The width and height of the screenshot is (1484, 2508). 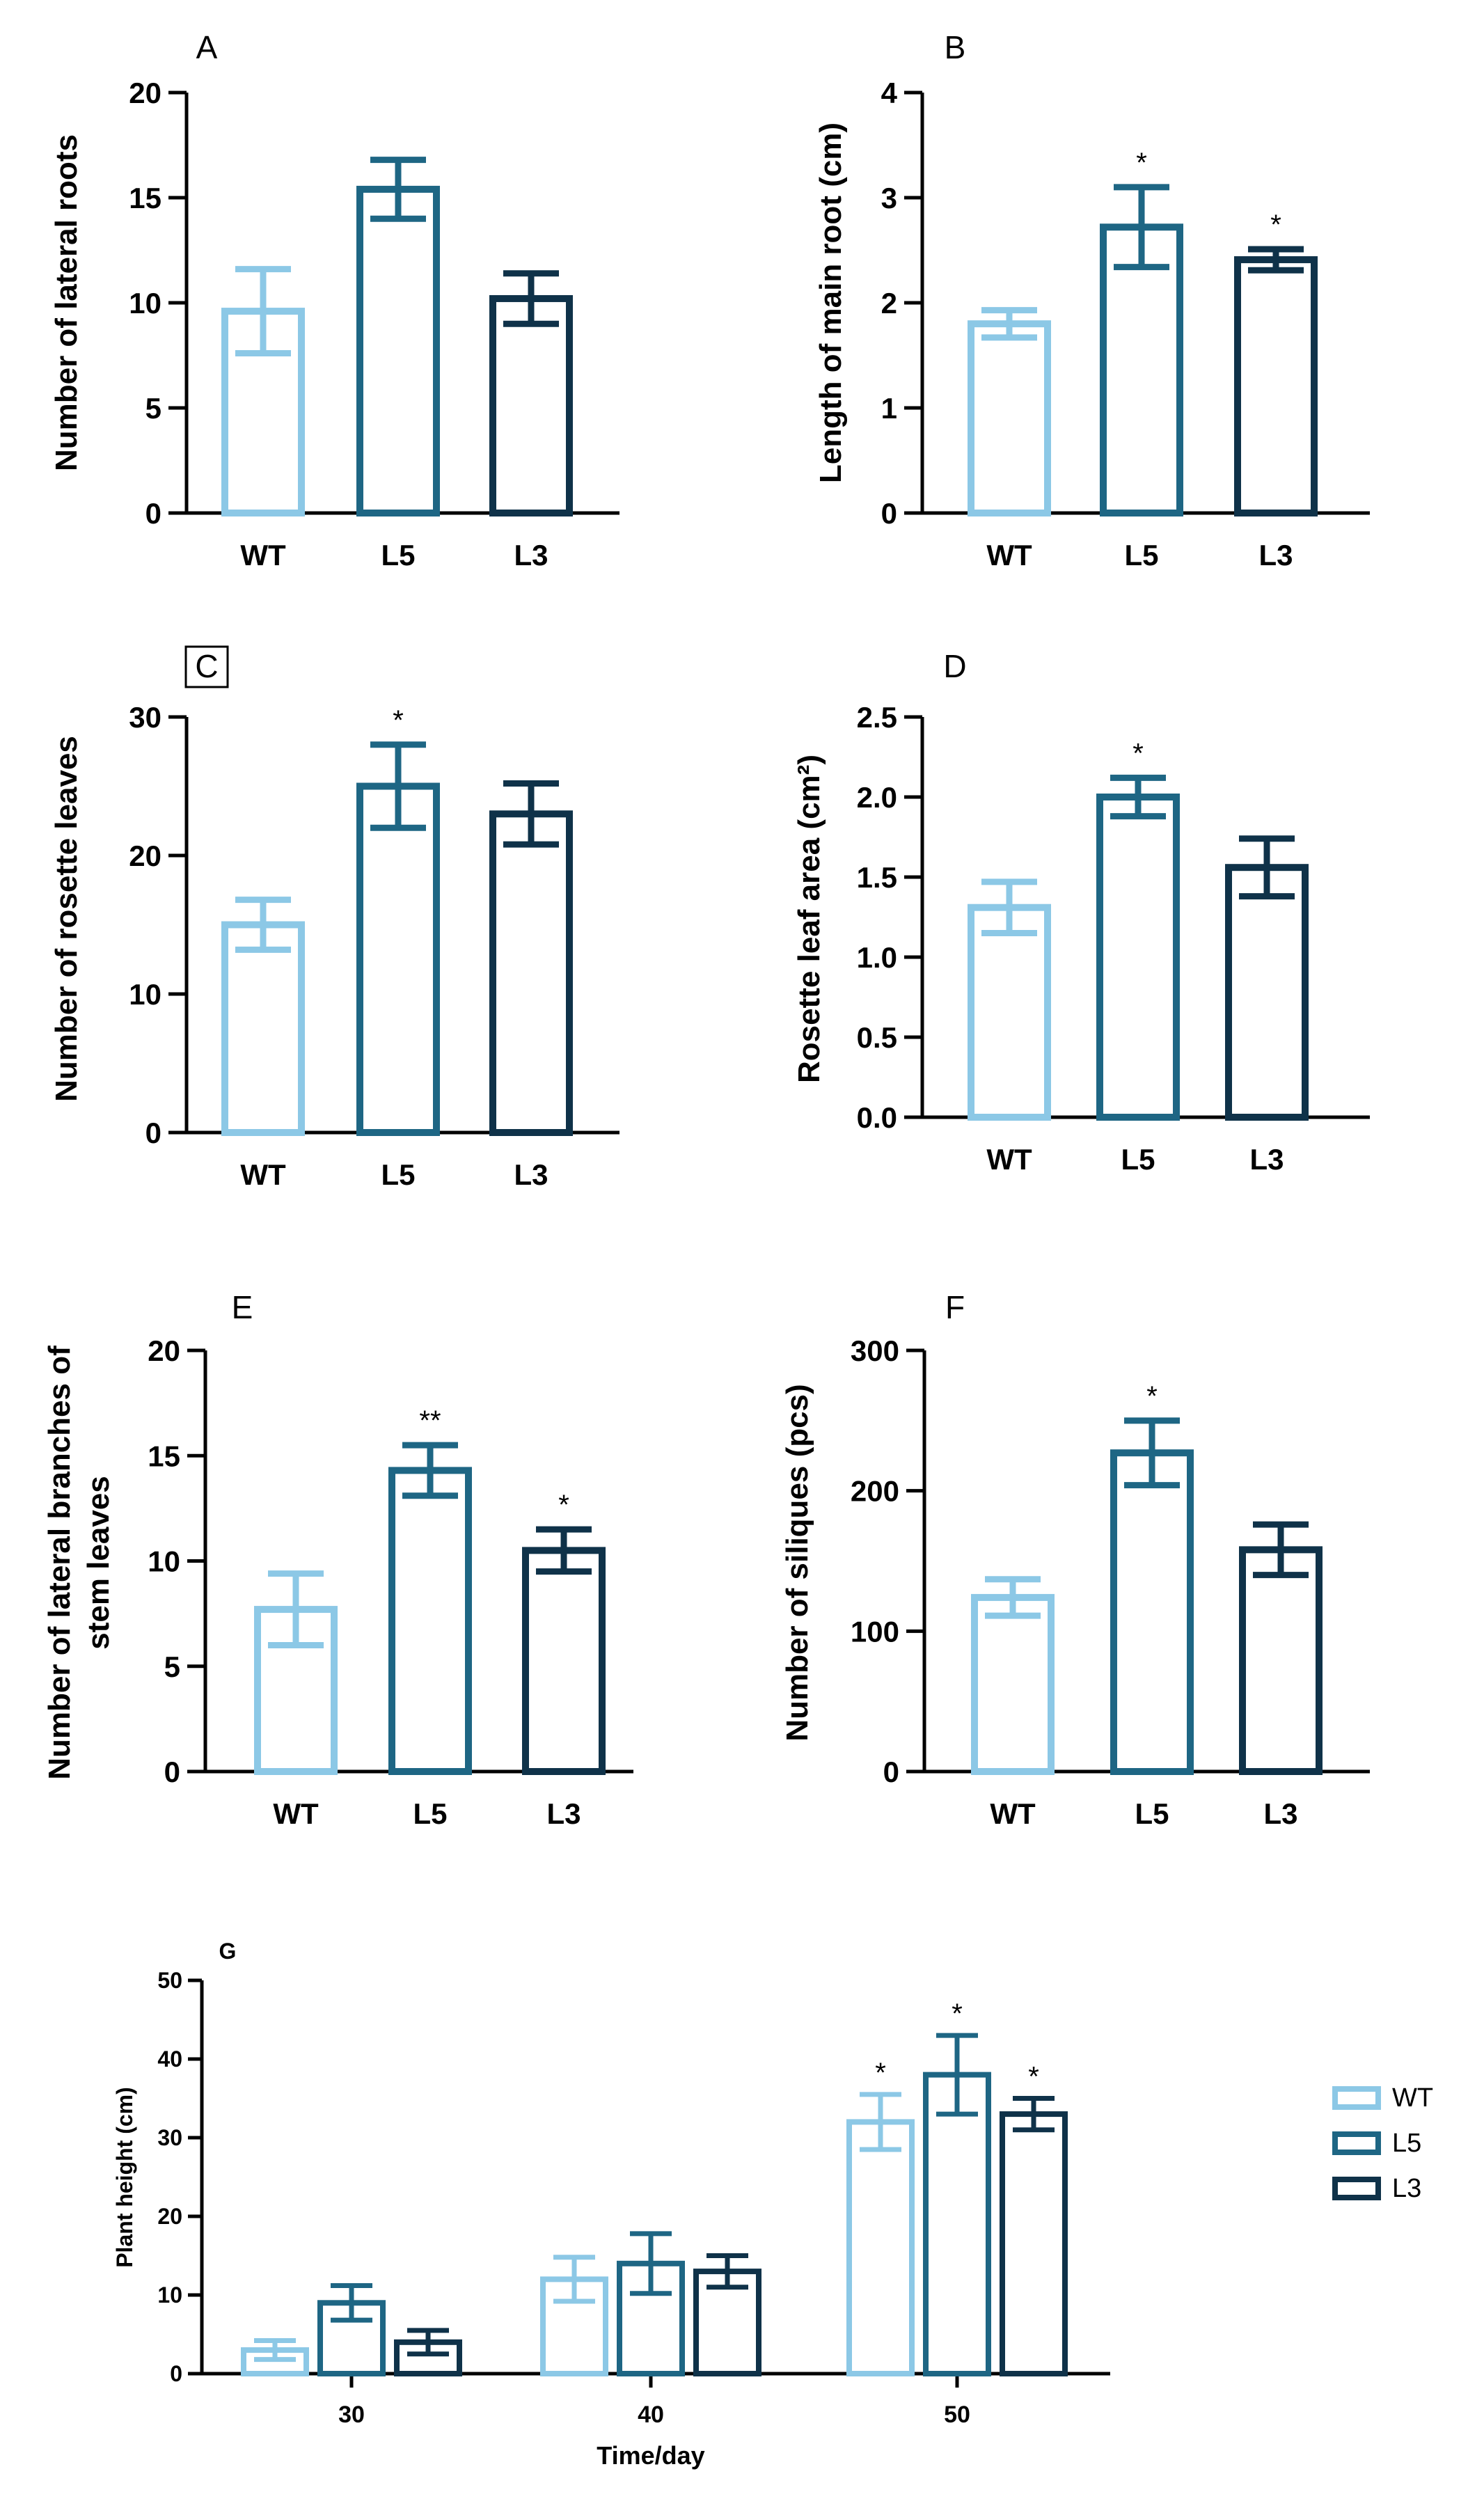 What do you see at coordinates (169, 2059) in the screenshot?
I see `y-tick-label: 40` at bounding box center [169, 2059].